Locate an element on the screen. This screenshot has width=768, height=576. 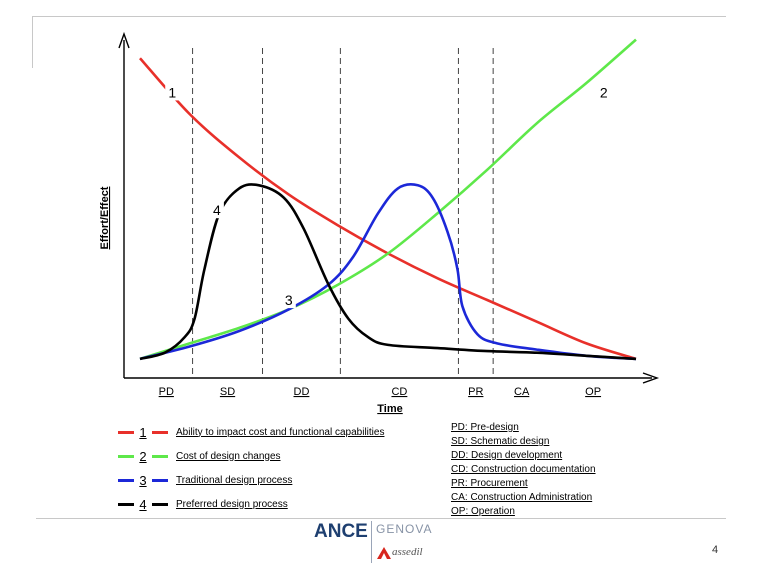
legend-item-3: 3 Traditional design process is located at coordinates (251, 480).